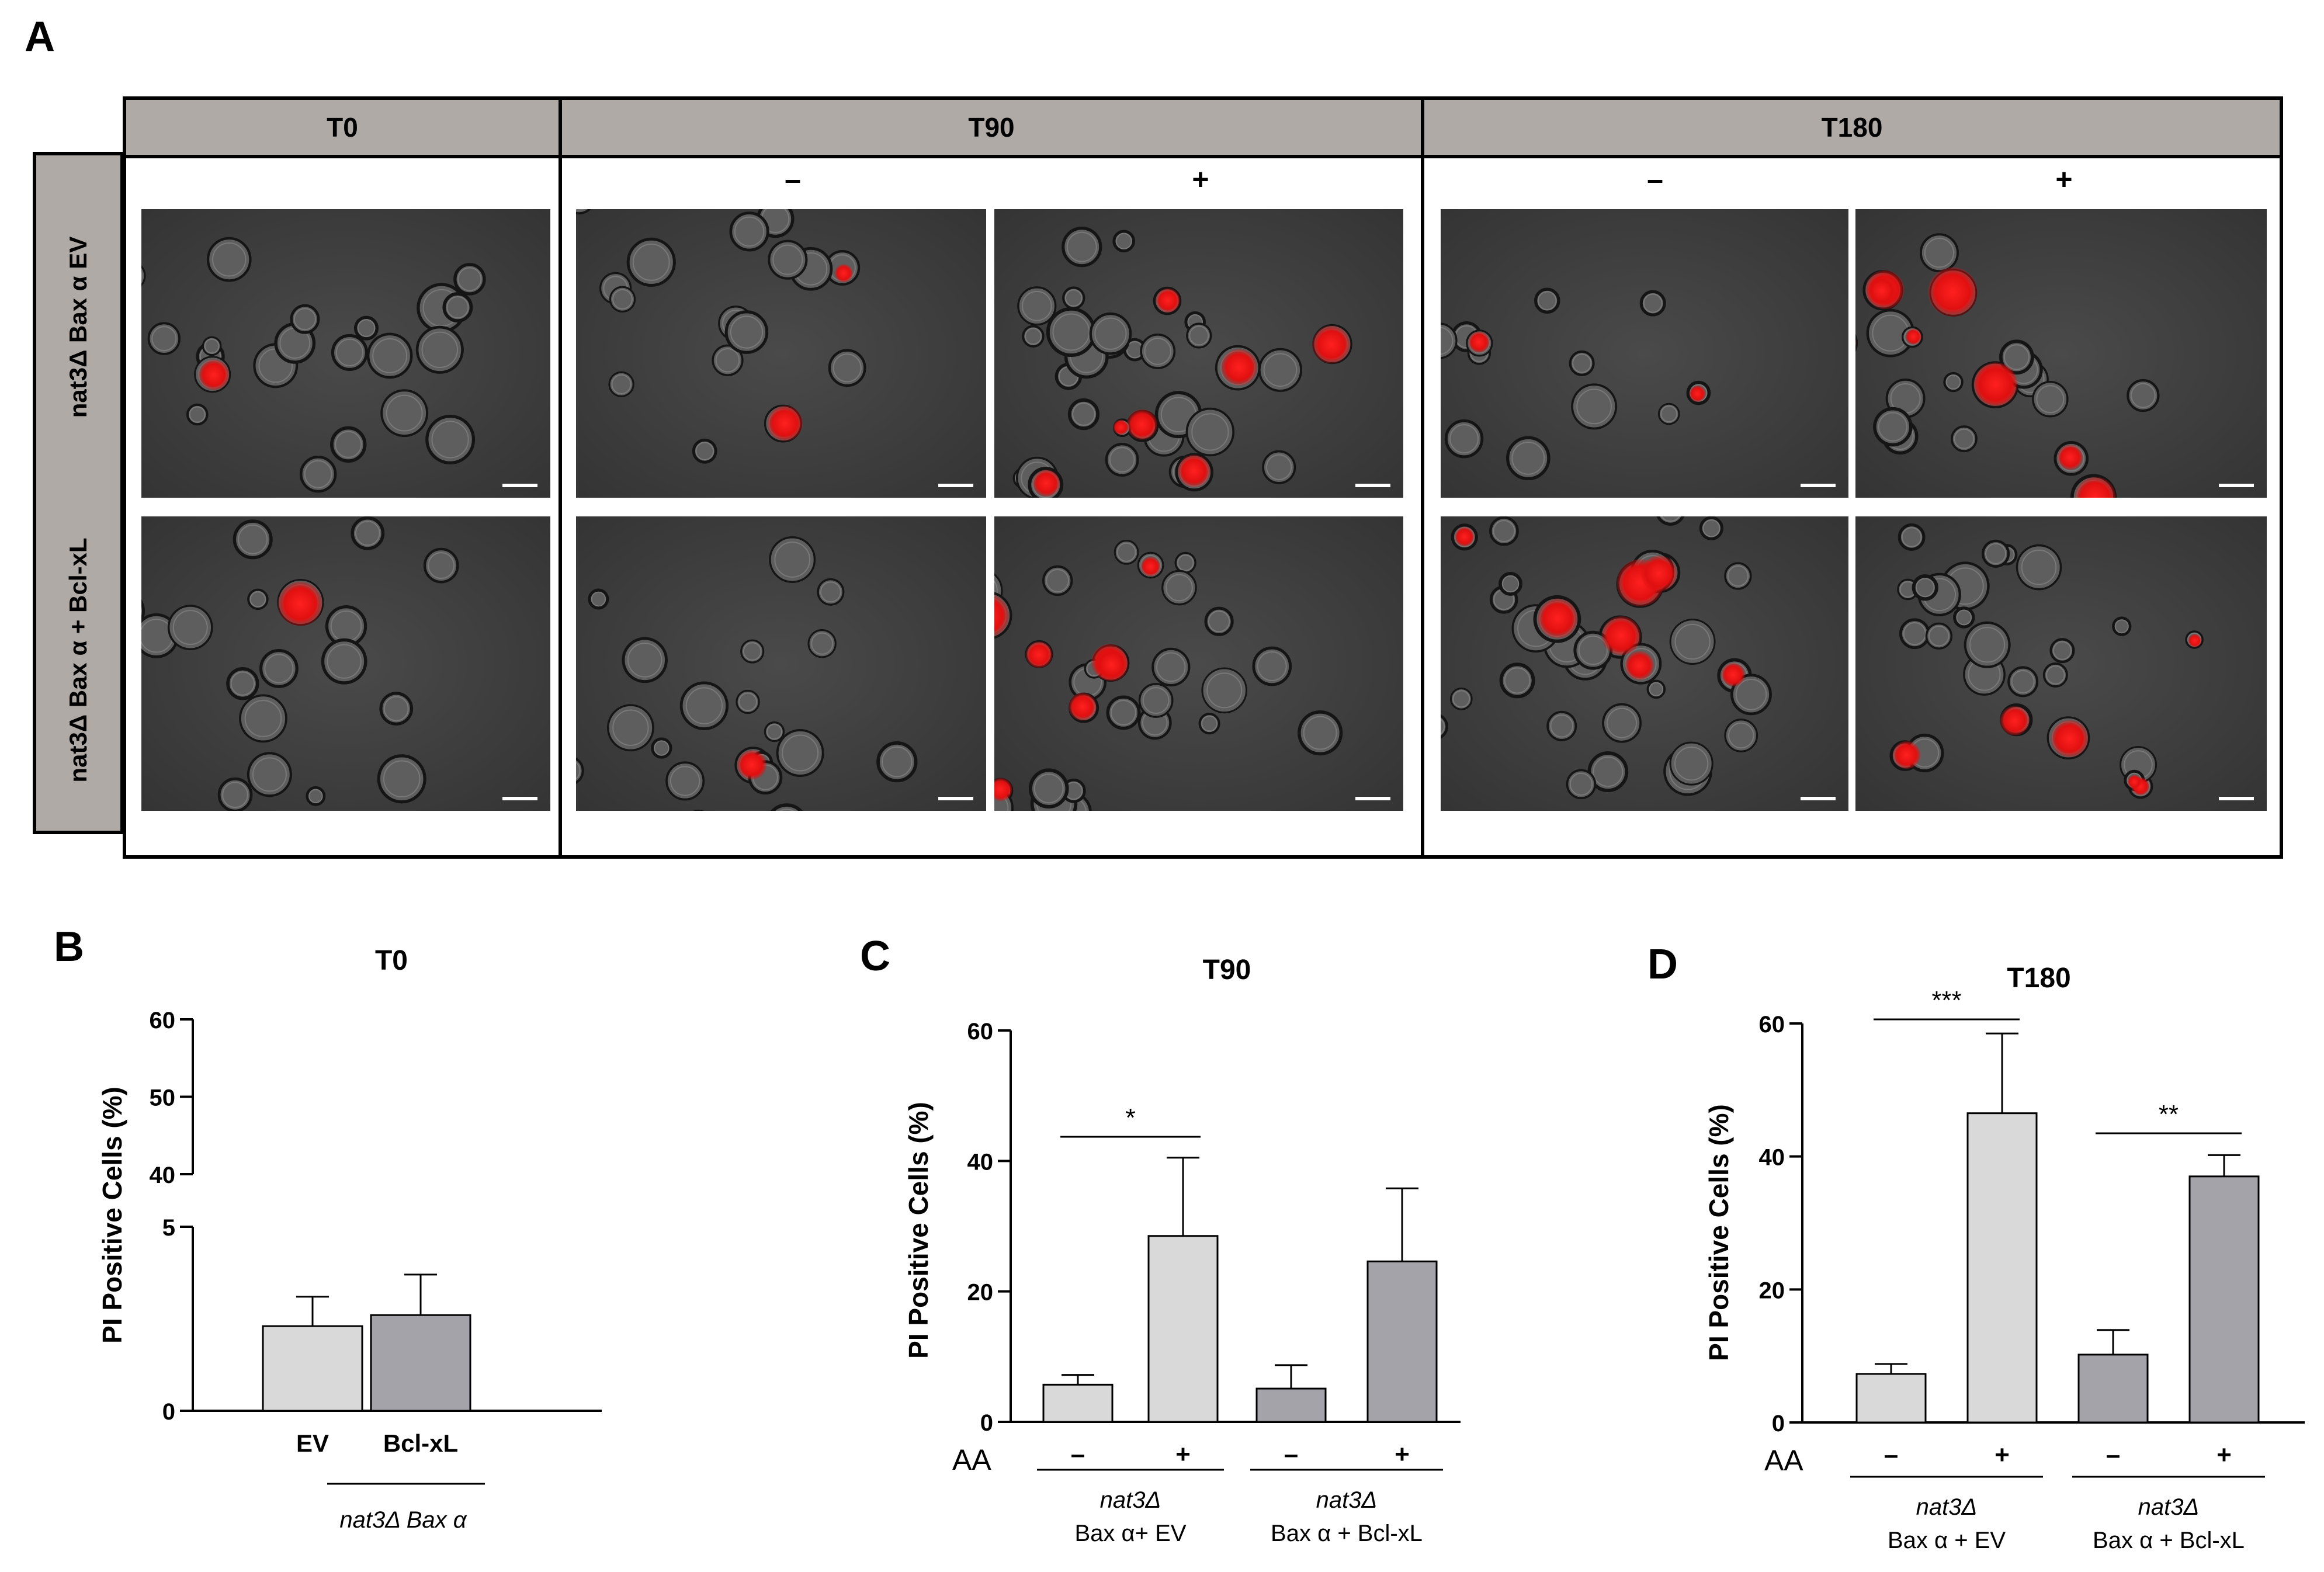 This screenshot has height=1572, width=2324. What do you see at coordinates (2061, 663) in the screenshot?
I see `m10-image` at bounding box center [2061, 663].